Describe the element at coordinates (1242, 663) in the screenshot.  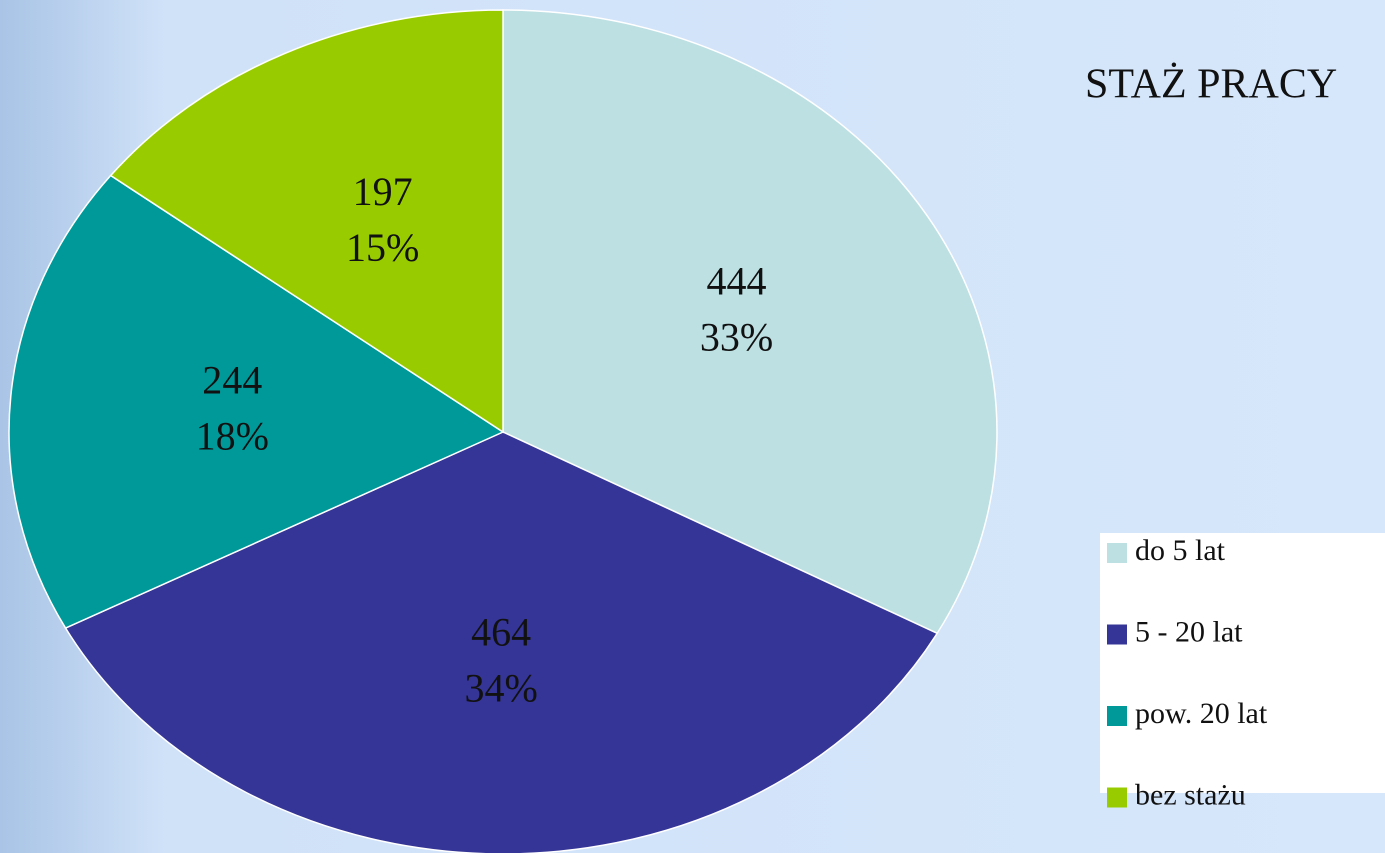
I see `legend-box` at that location.